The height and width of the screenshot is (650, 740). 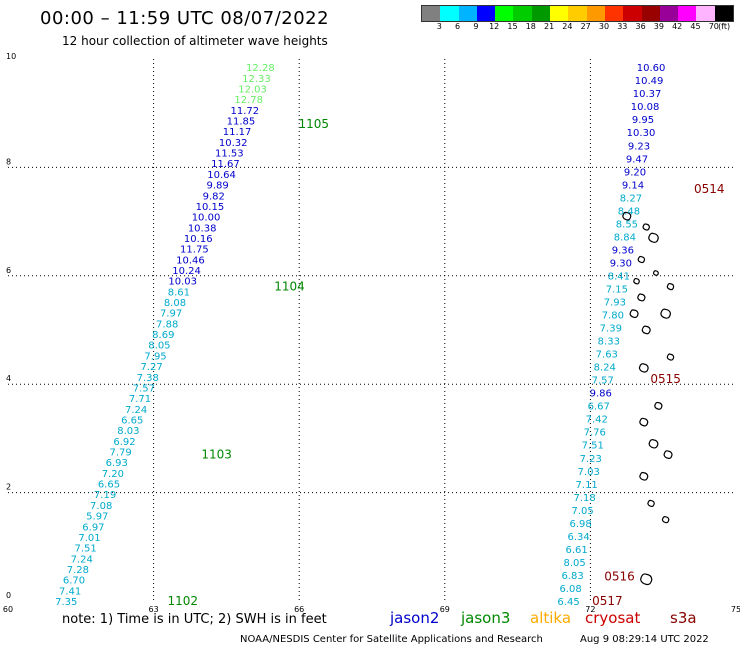 What do you see at coordinates (216, 455) in the screenshot?
I see `pass-time-label: 1103` at bounding box center [216, 455].